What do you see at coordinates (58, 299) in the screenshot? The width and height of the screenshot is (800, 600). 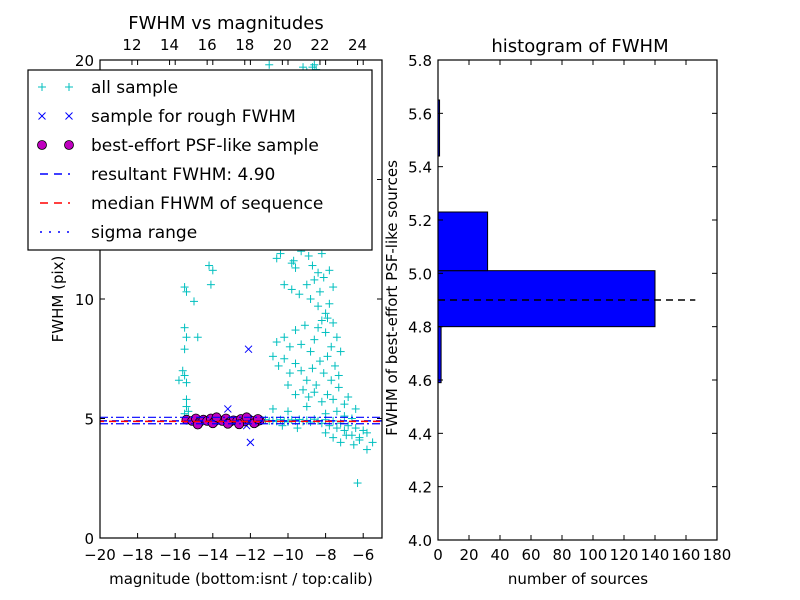 I see `scatter-y-label: FWHM (pix)` at bounding box center [58, 299].